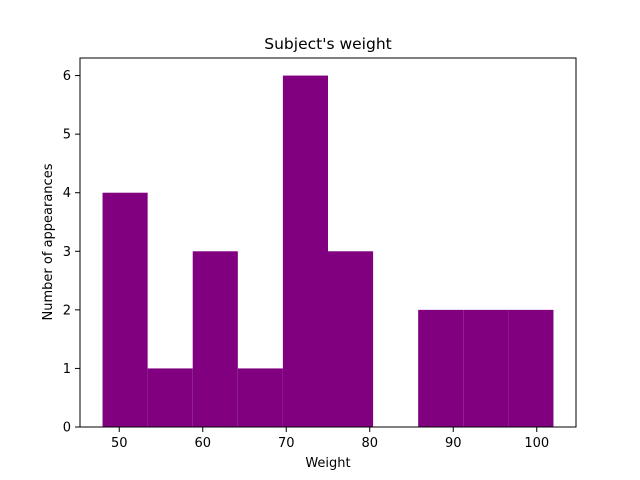 The width and height of the screenshot is (640, 480). What do you see at coordinates (67, 369) in the screenshot?
I see `y-tick-label: 1` at bounding box center [67, 369].